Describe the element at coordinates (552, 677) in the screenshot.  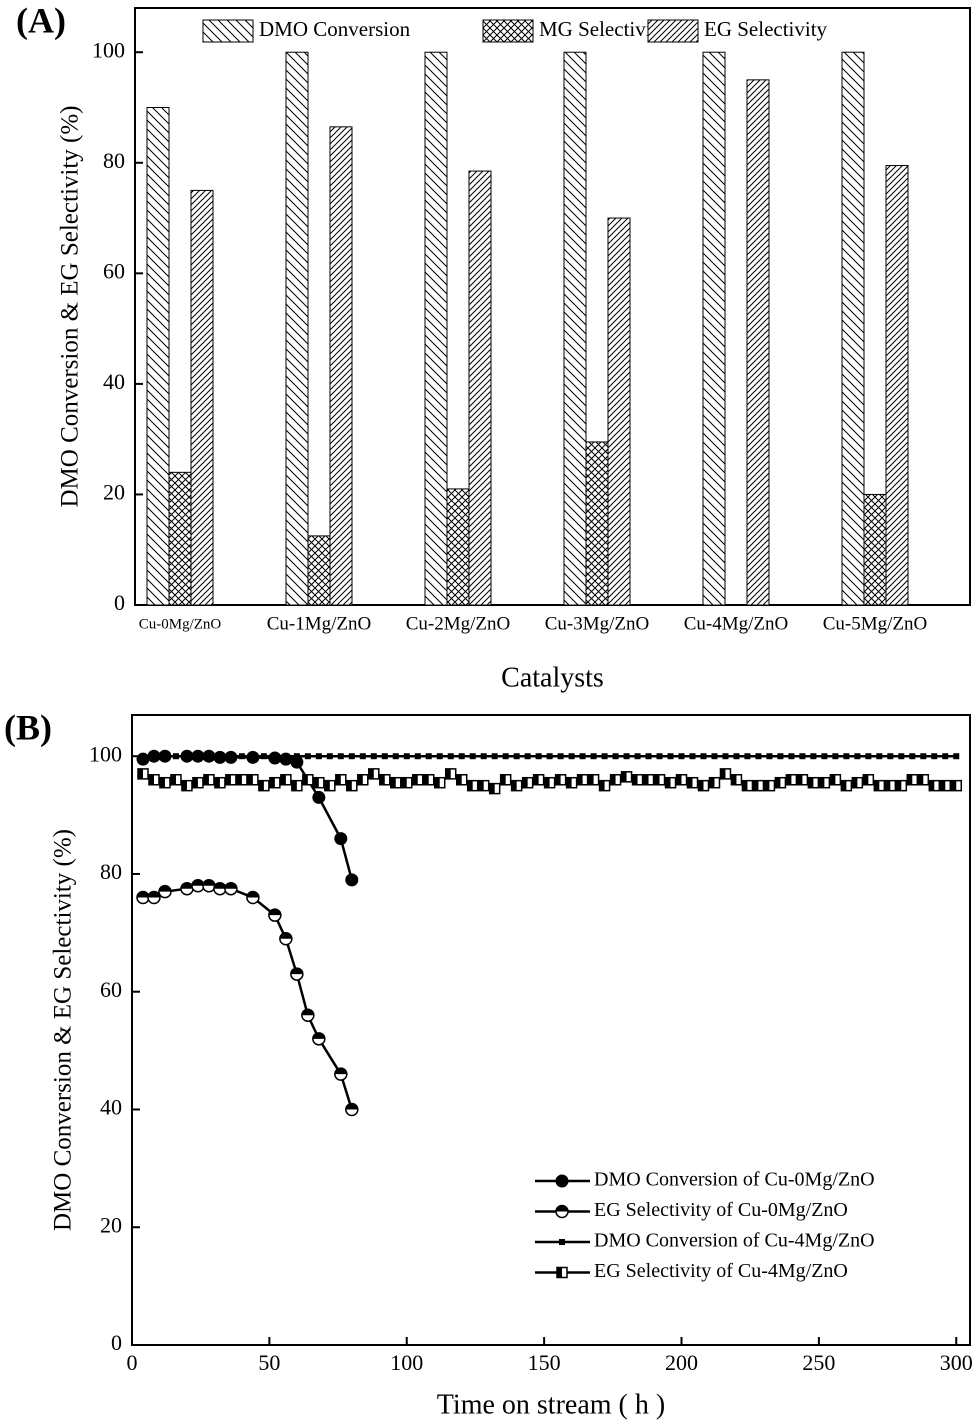
I see `x-axis-label: Catalysts` at that location.